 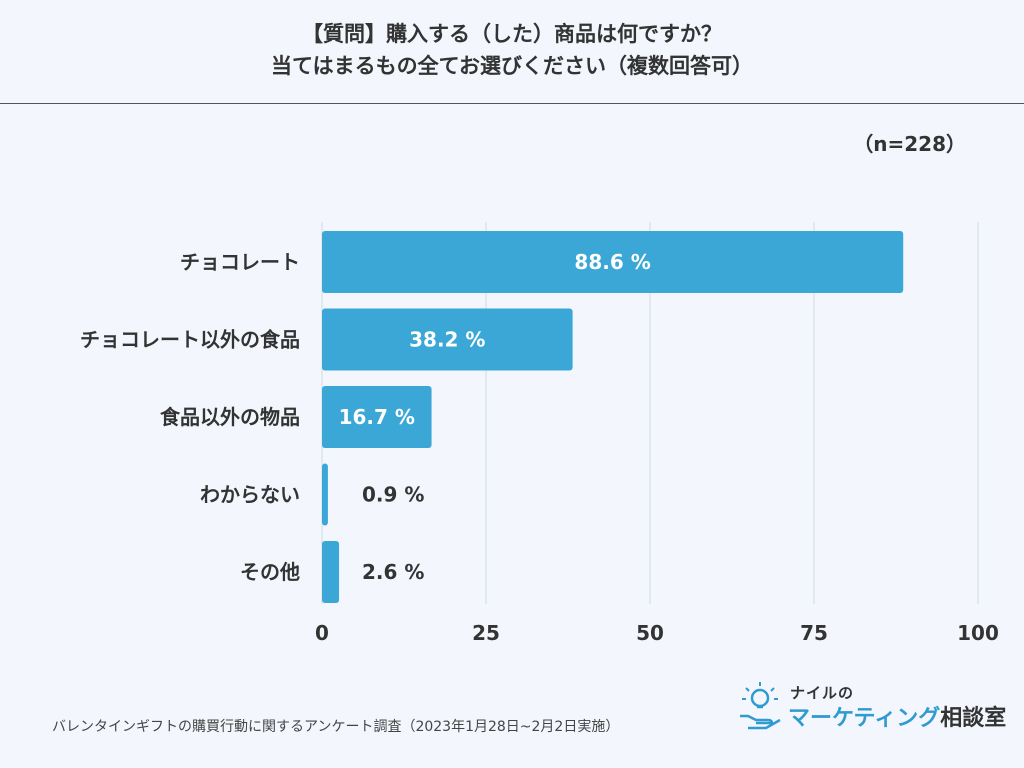 I want to click on category-label: チョコレート以外の食品, so click(x=190, y=340).